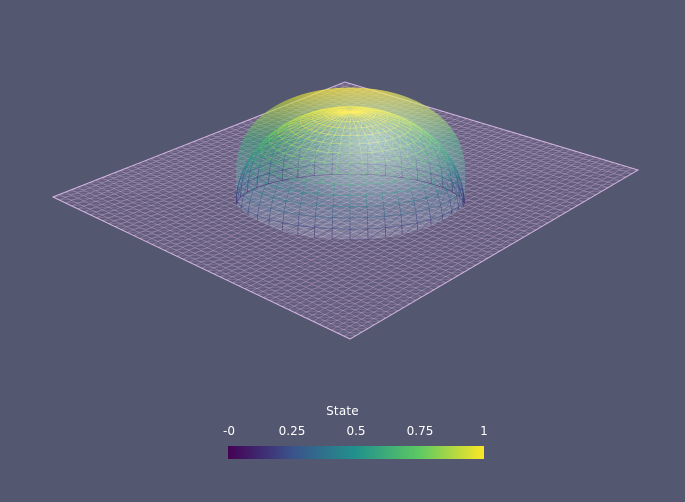 The height and width of the screenshot is (502, 685). Describe the element at coordinates (356, 431) in the screenshot. I see `colorbar-tick-label: 0.5` at that location.